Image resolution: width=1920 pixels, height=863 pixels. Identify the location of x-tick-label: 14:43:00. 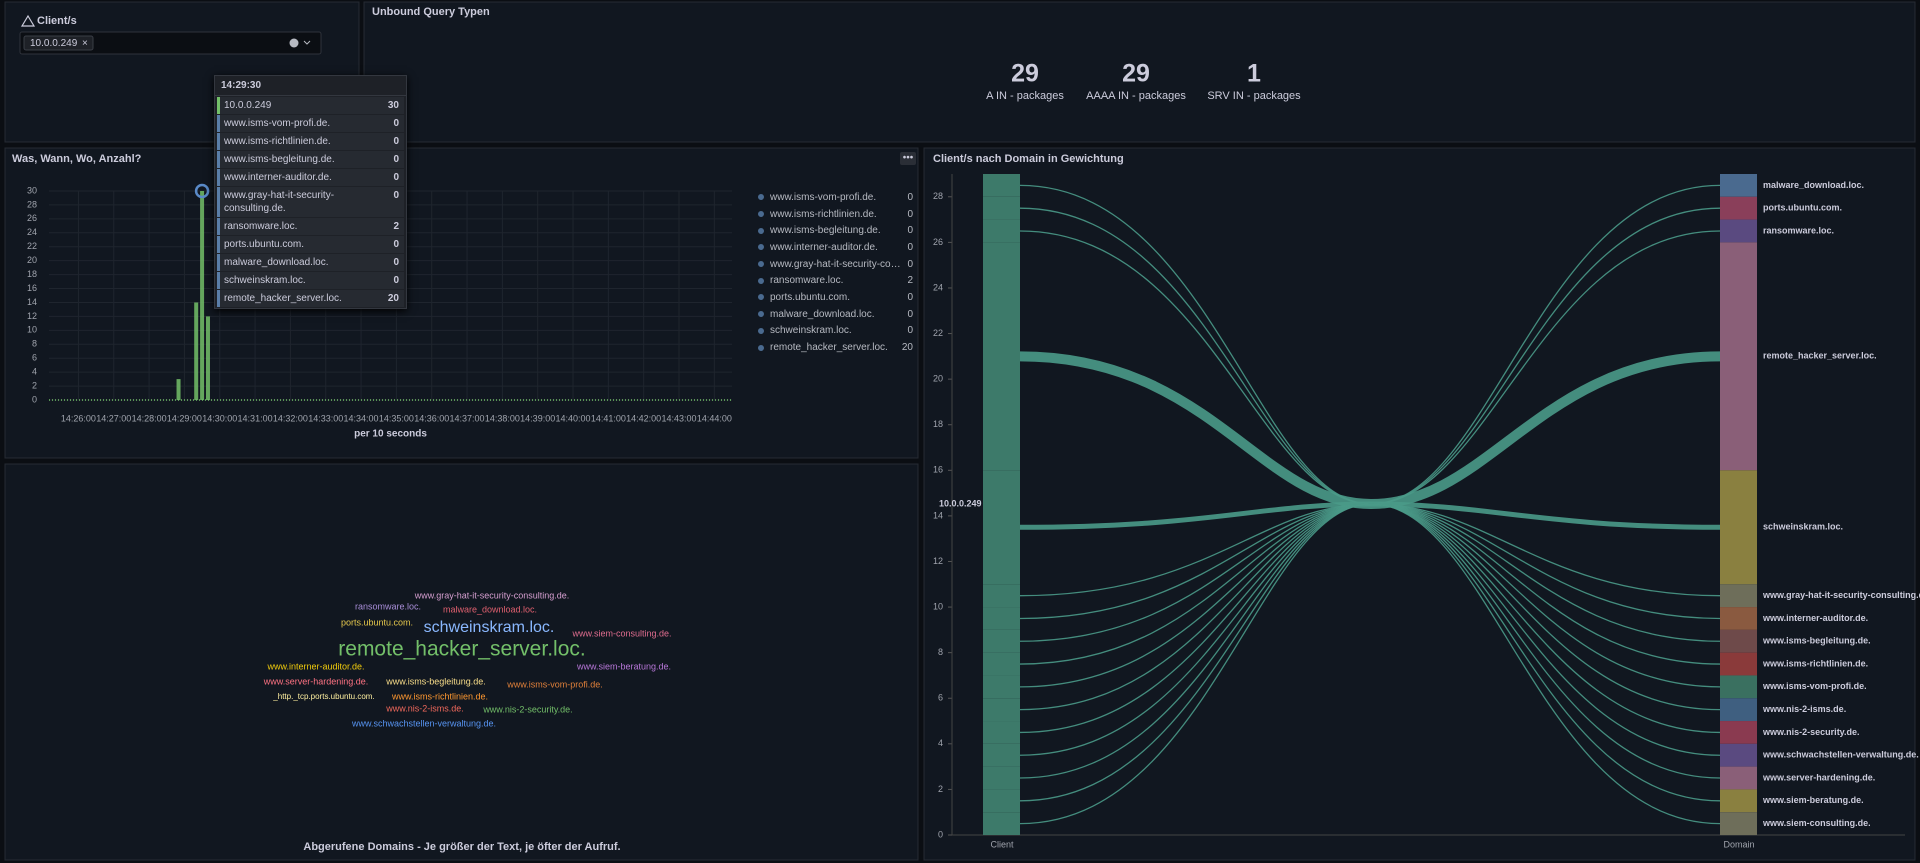
(678, 418).